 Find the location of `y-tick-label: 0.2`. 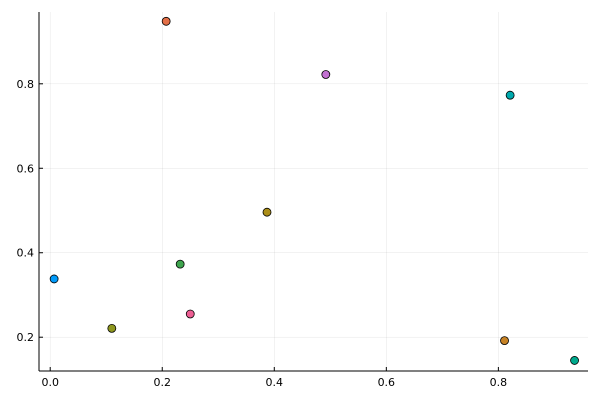

y-tick-label: 0.2 is located at coordinates (26, 337).